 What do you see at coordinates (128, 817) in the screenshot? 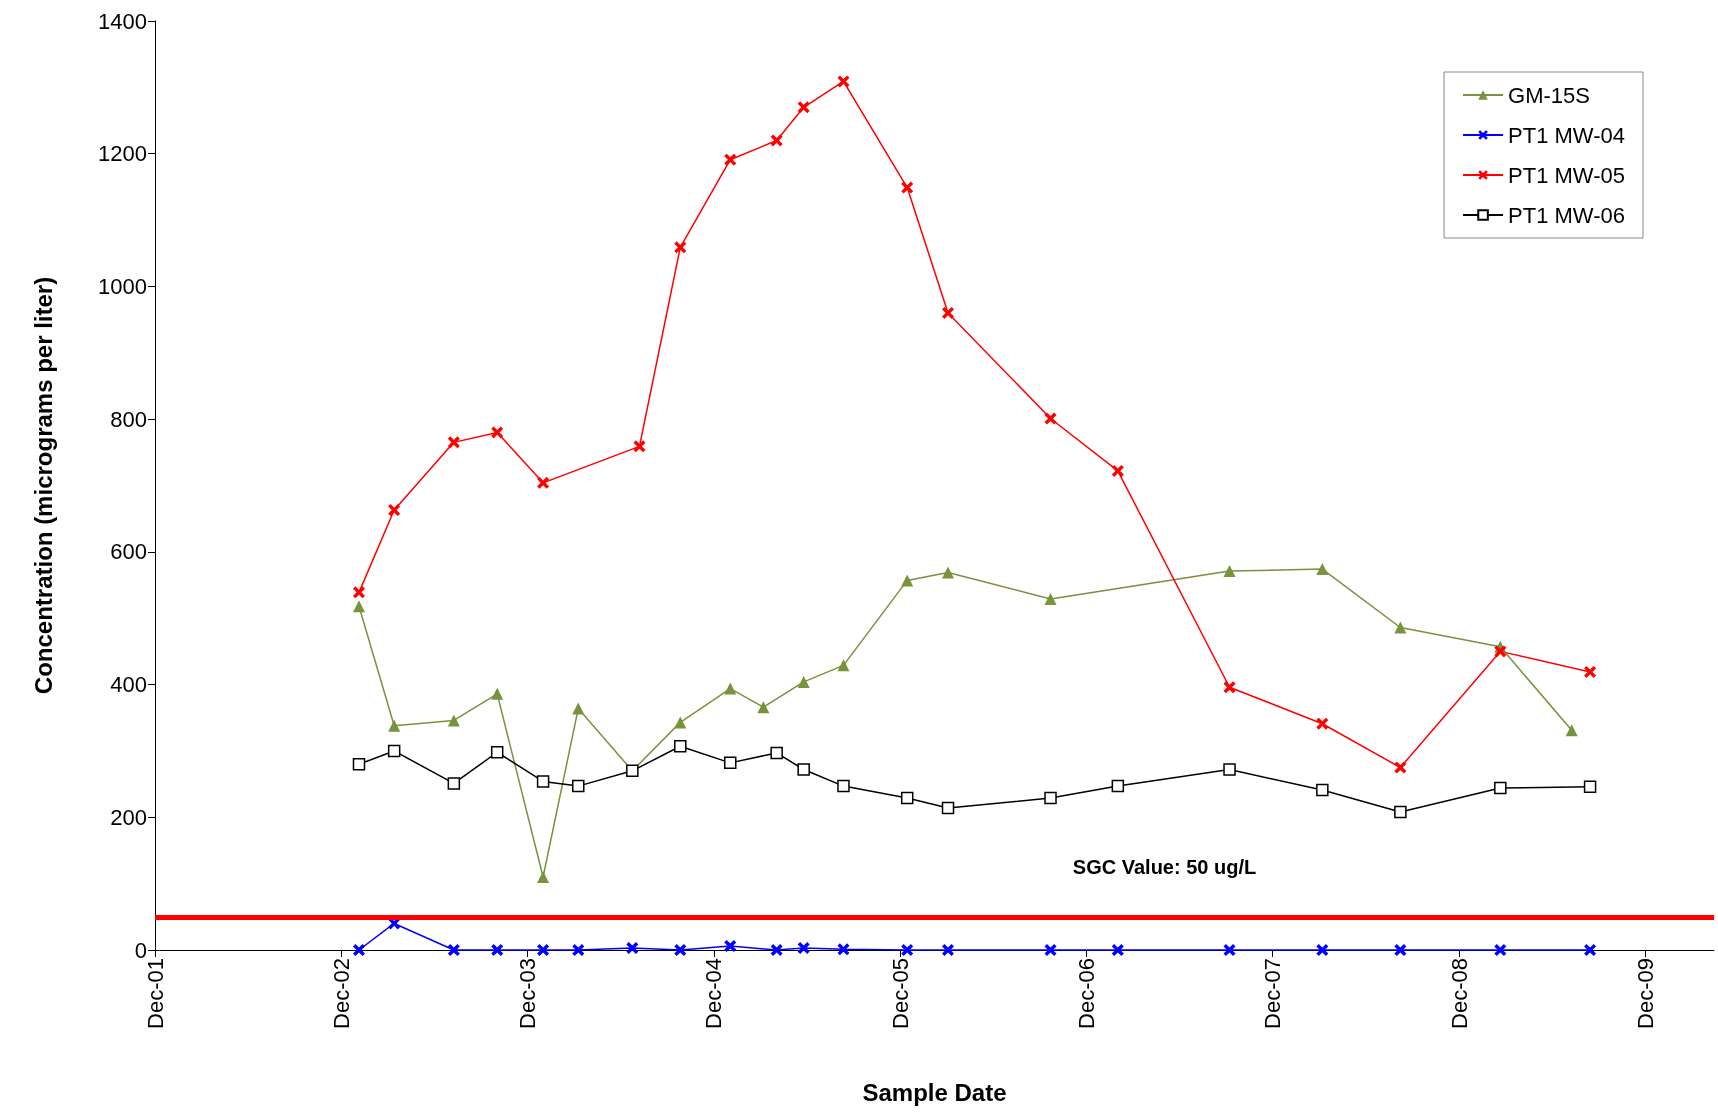
I see `y-tick-label: 200` at bounding box center [128, 817].